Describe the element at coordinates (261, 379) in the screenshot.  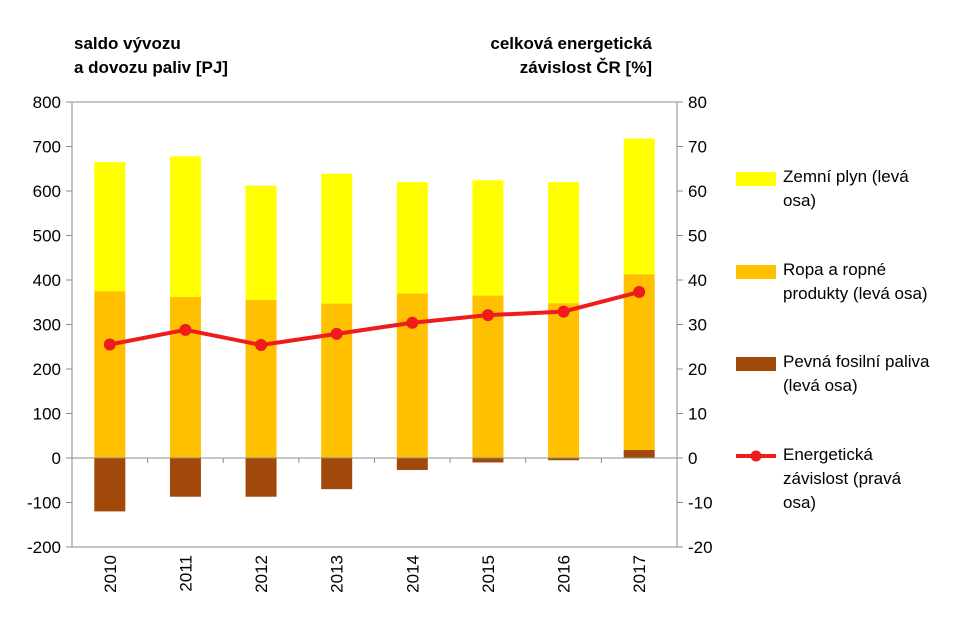
I see `bar-oil-2012` at that location.